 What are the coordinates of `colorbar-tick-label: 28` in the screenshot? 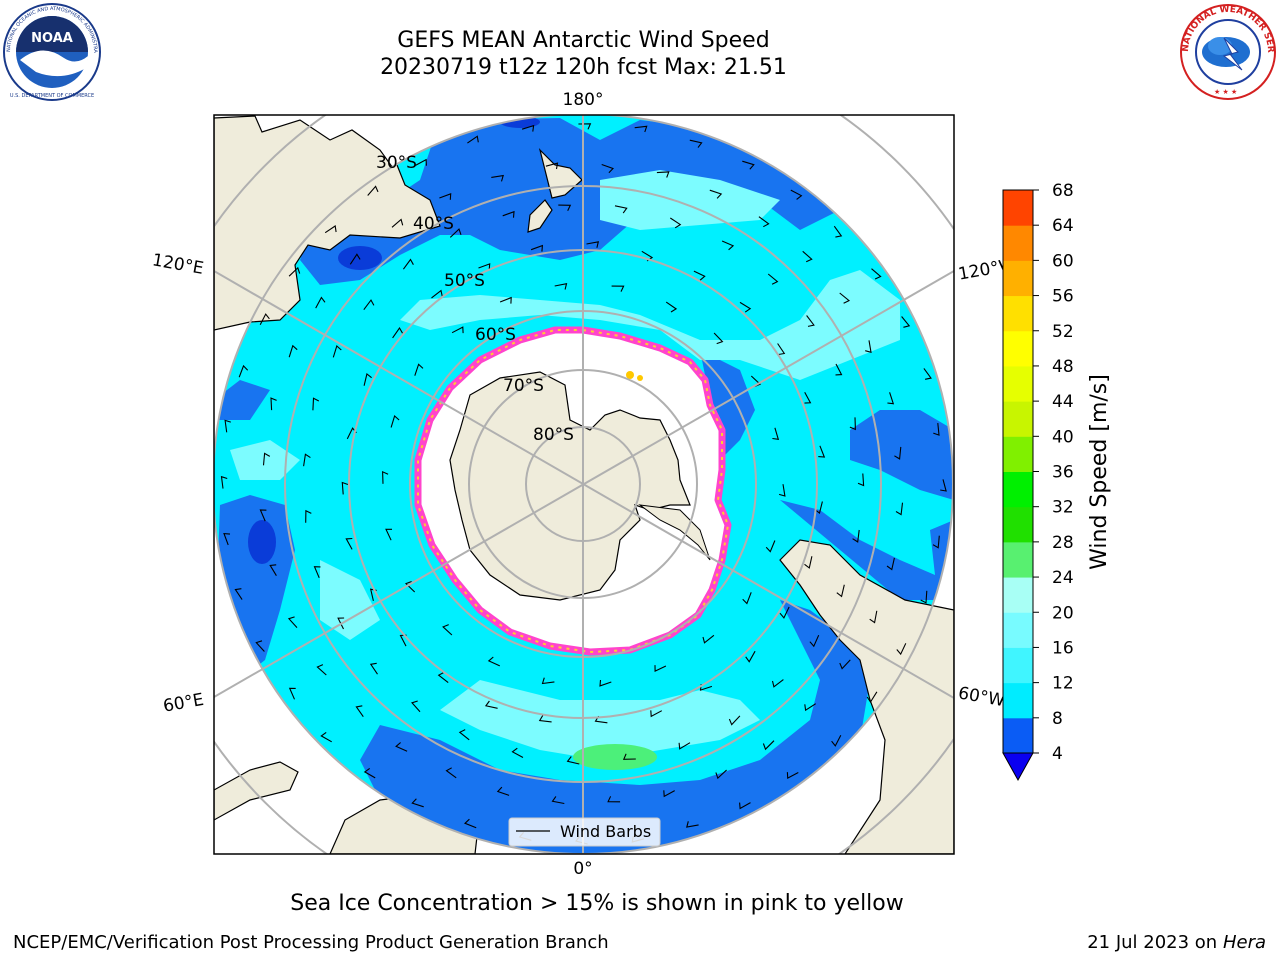 It's located at (1063, 543).